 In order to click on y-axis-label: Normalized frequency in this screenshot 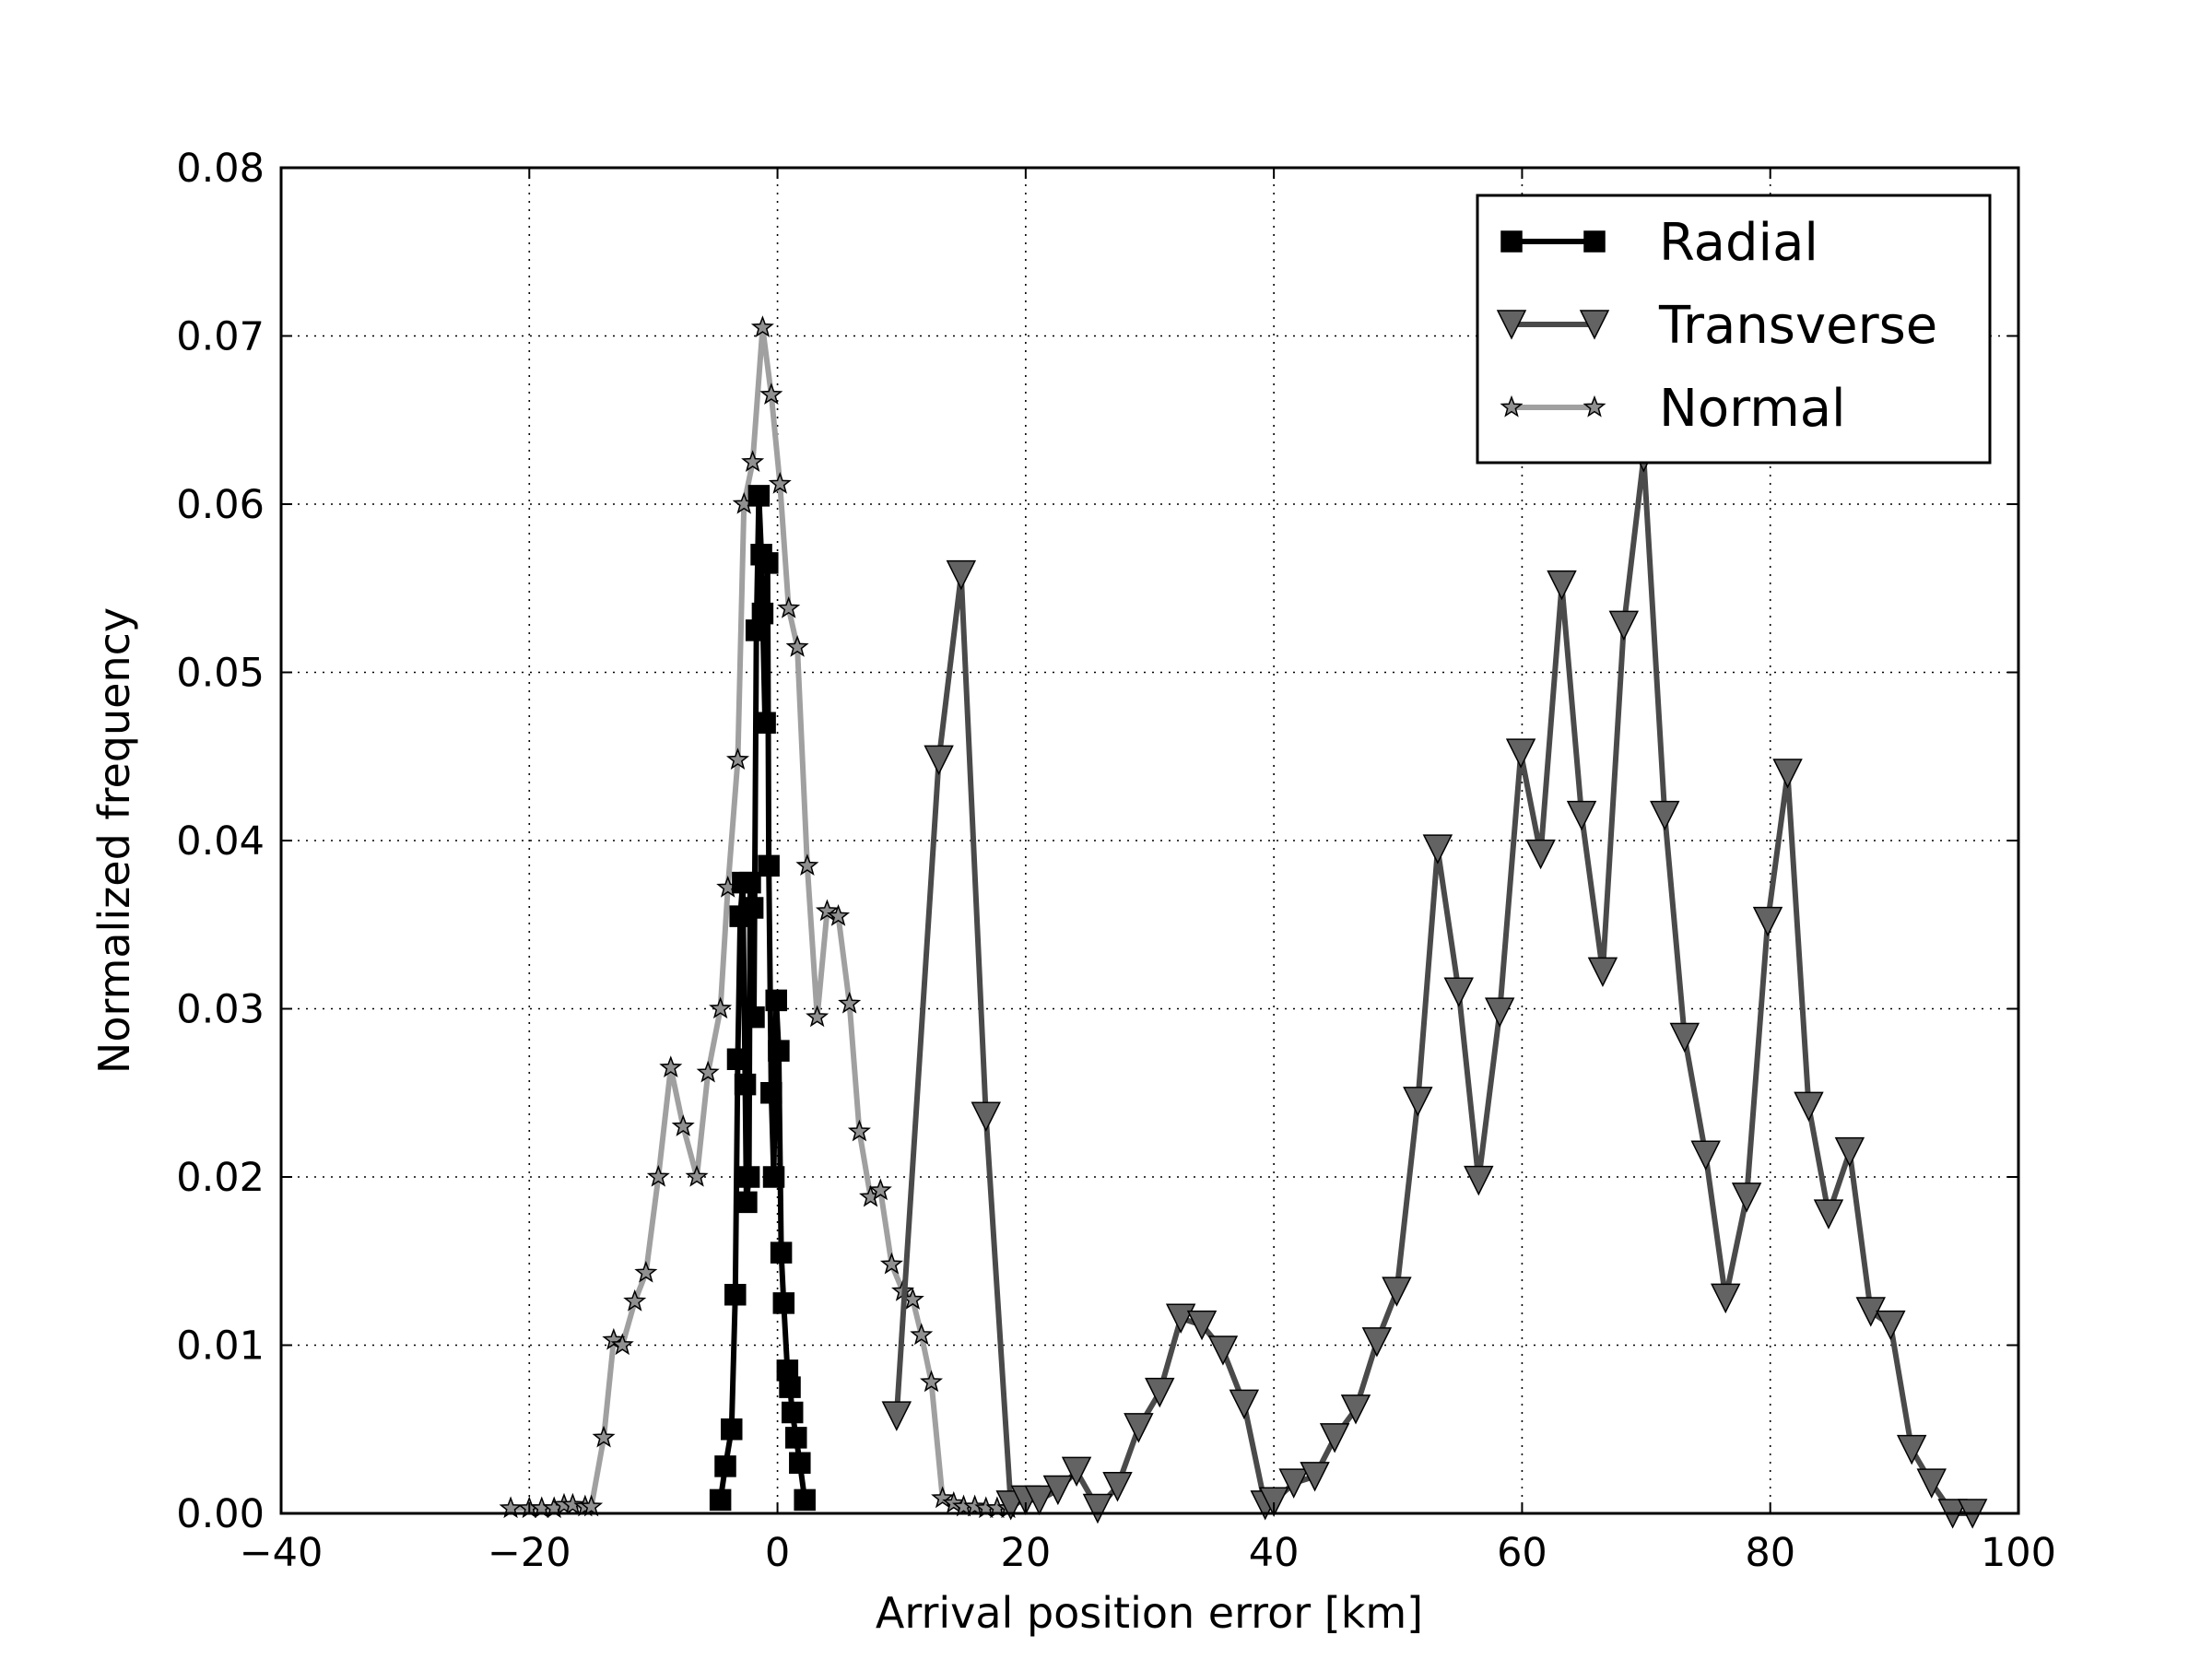, I will do `click(114, 840)`.